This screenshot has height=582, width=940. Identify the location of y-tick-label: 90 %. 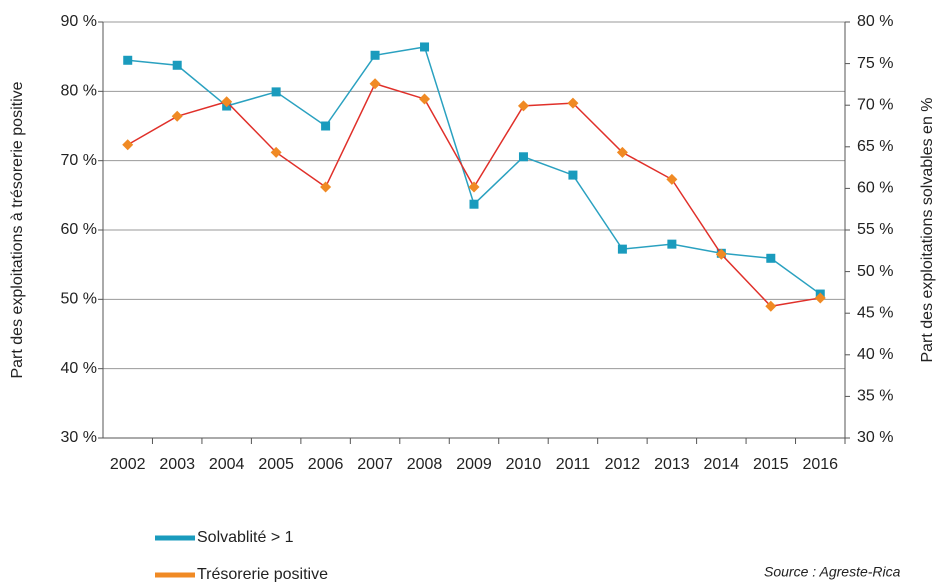
(79, 21).